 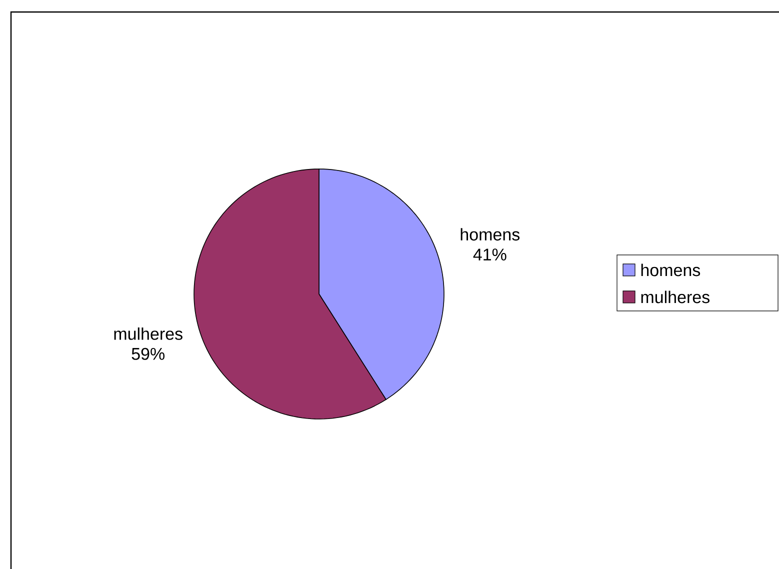 I want to click on data-label: 59%, so click(x=148, y=354).